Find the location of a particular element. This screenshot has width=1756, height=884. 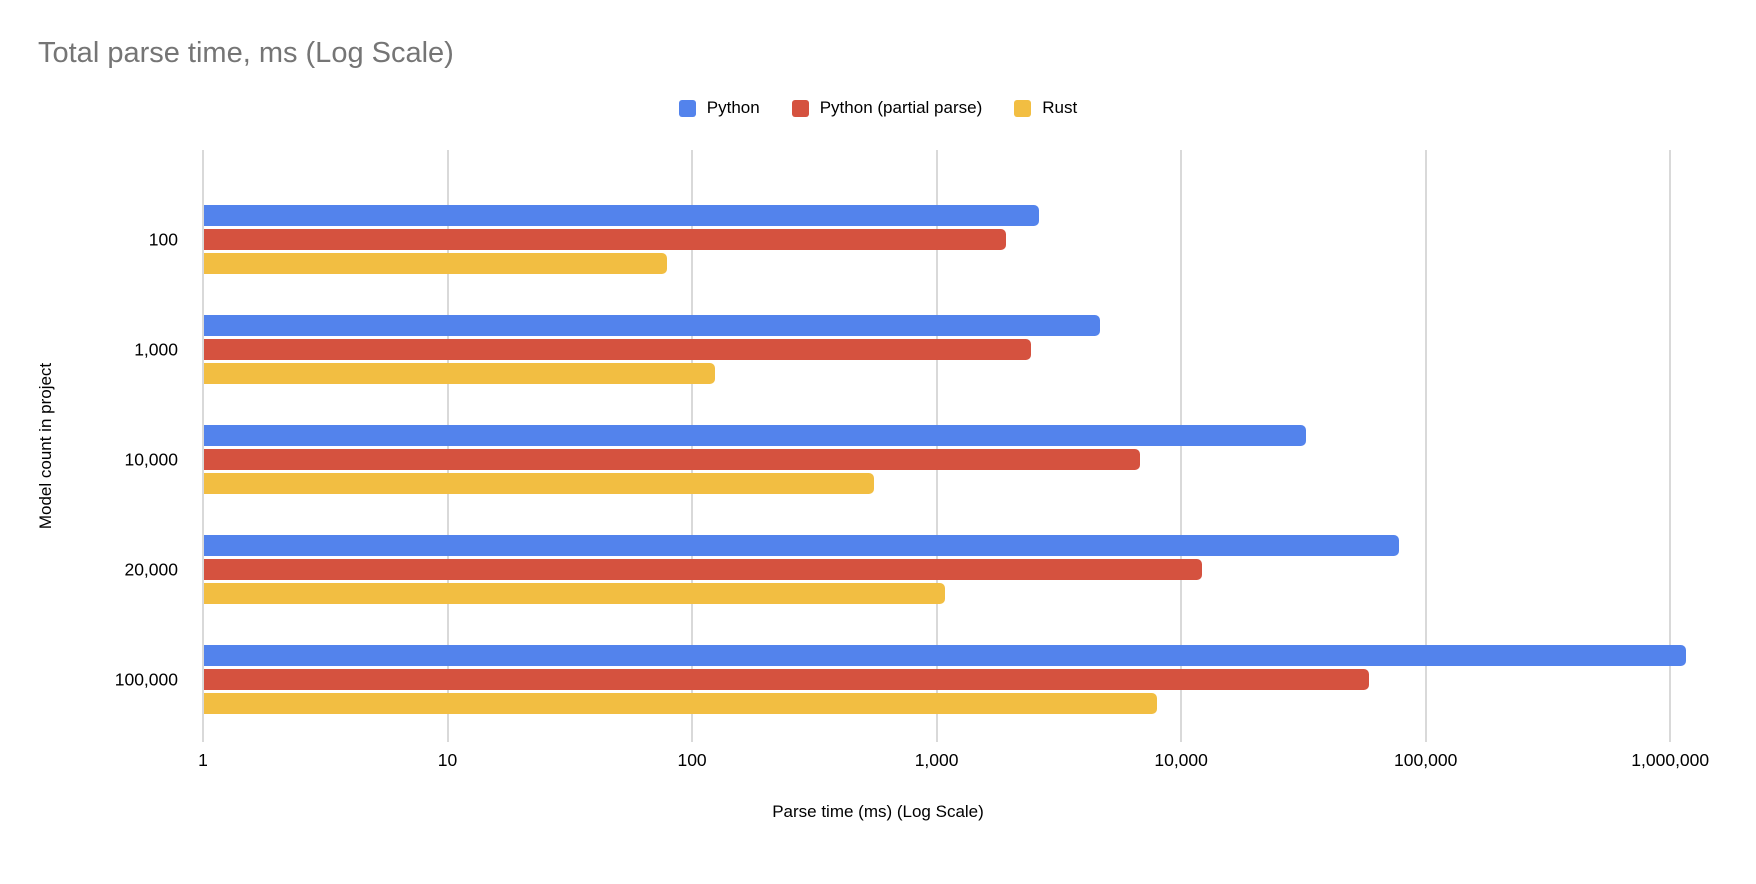

x-tick-label: 100 is located at coordinates (692, 760).